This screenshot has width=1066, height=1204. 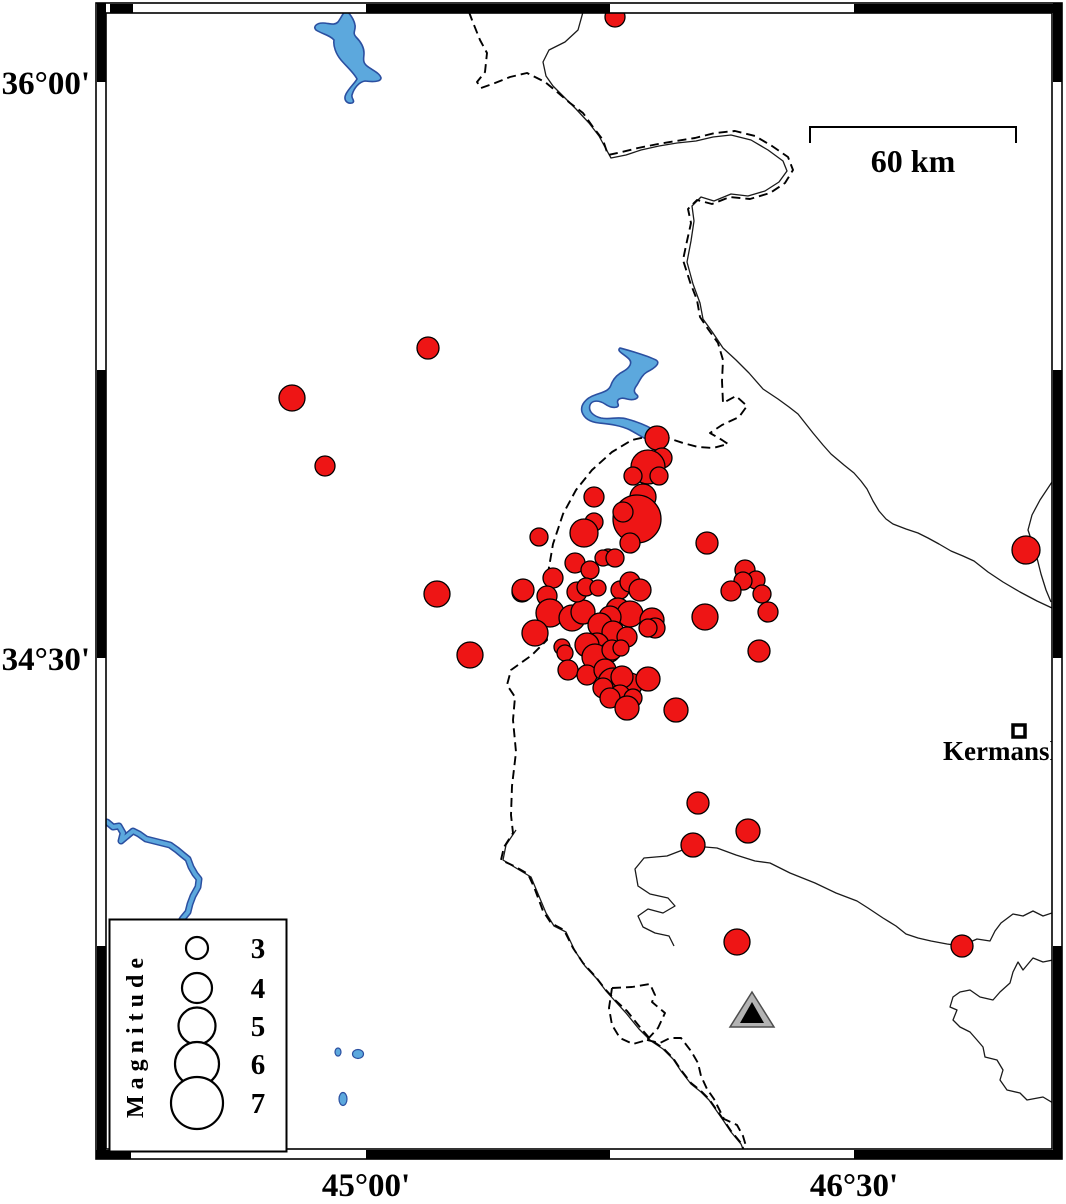 I want to click on river, so click(x=153, y=871).